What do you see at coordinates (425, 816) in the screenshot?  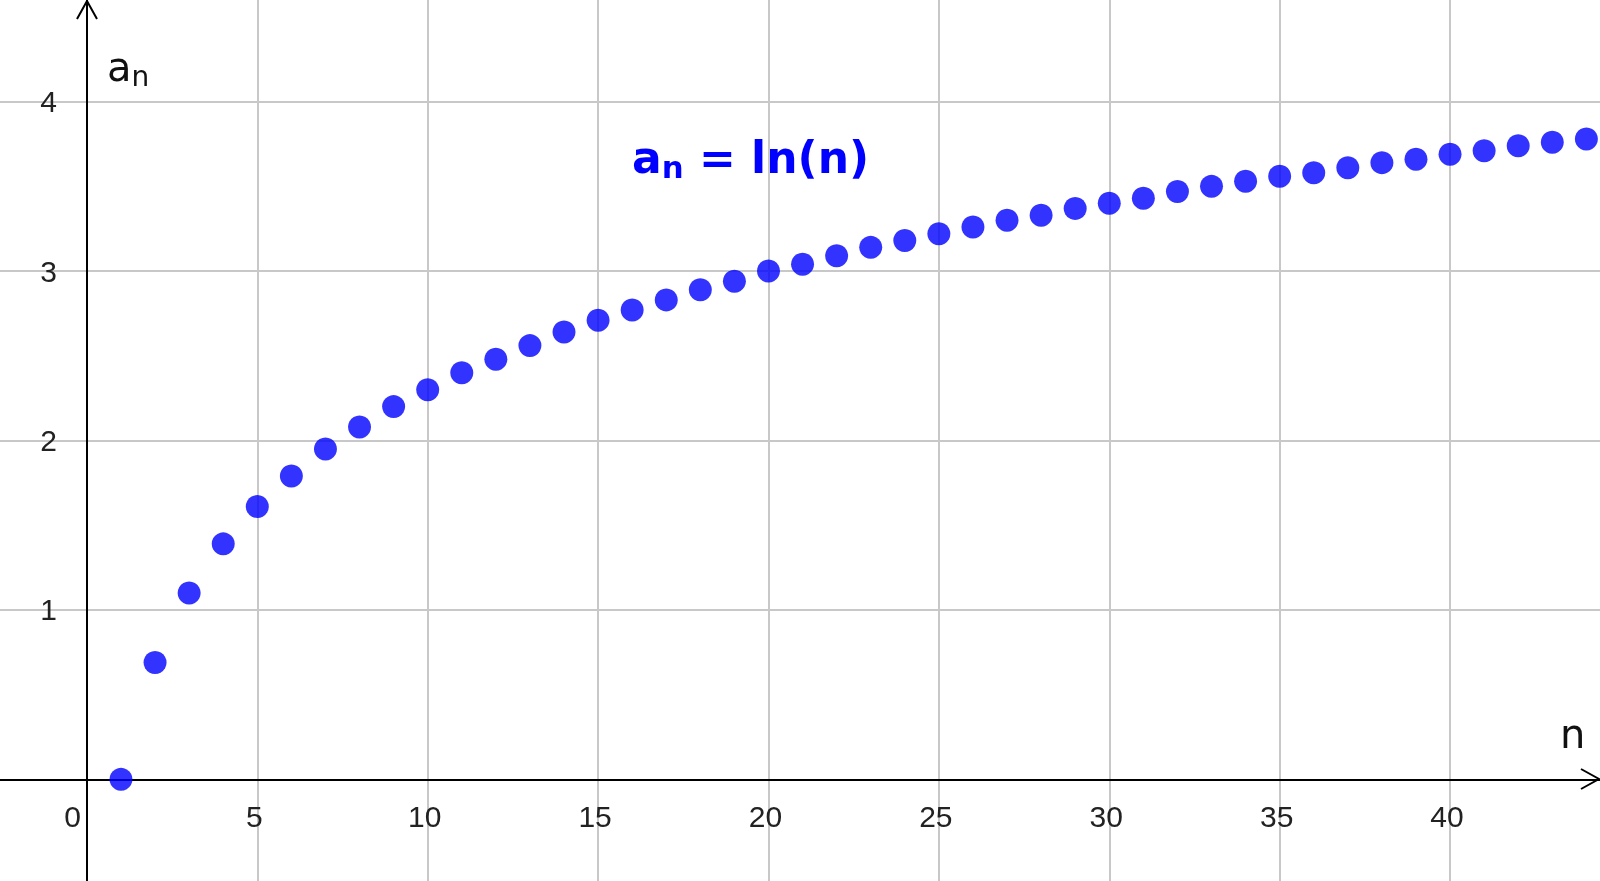 I see `x-tick-label: 10` at bounding box center [425, 816].